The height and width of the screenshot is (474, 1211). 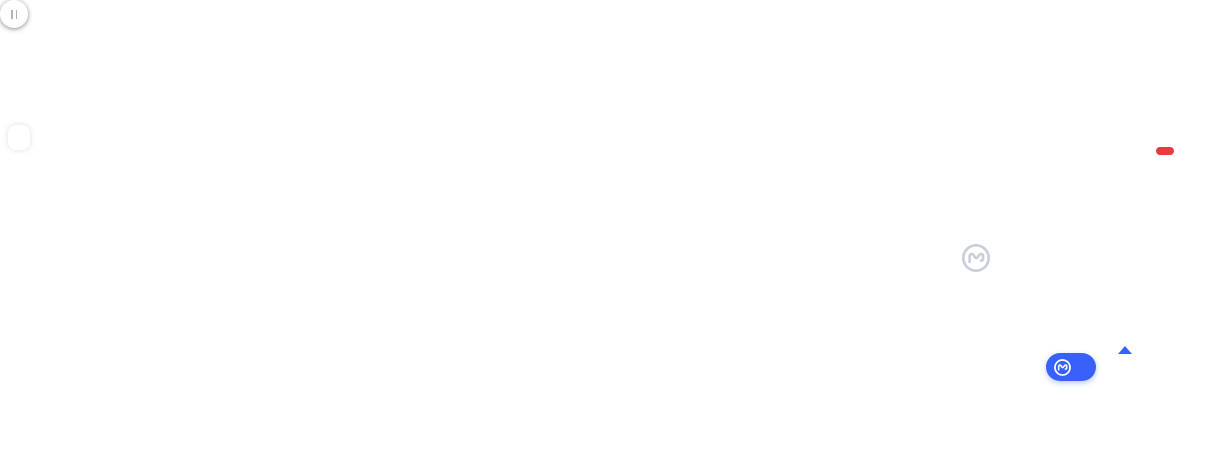 What do you see at coordinates (1125, 350) in the screenshot?
I see `callout-tail` at bounding box center [1125, 350].